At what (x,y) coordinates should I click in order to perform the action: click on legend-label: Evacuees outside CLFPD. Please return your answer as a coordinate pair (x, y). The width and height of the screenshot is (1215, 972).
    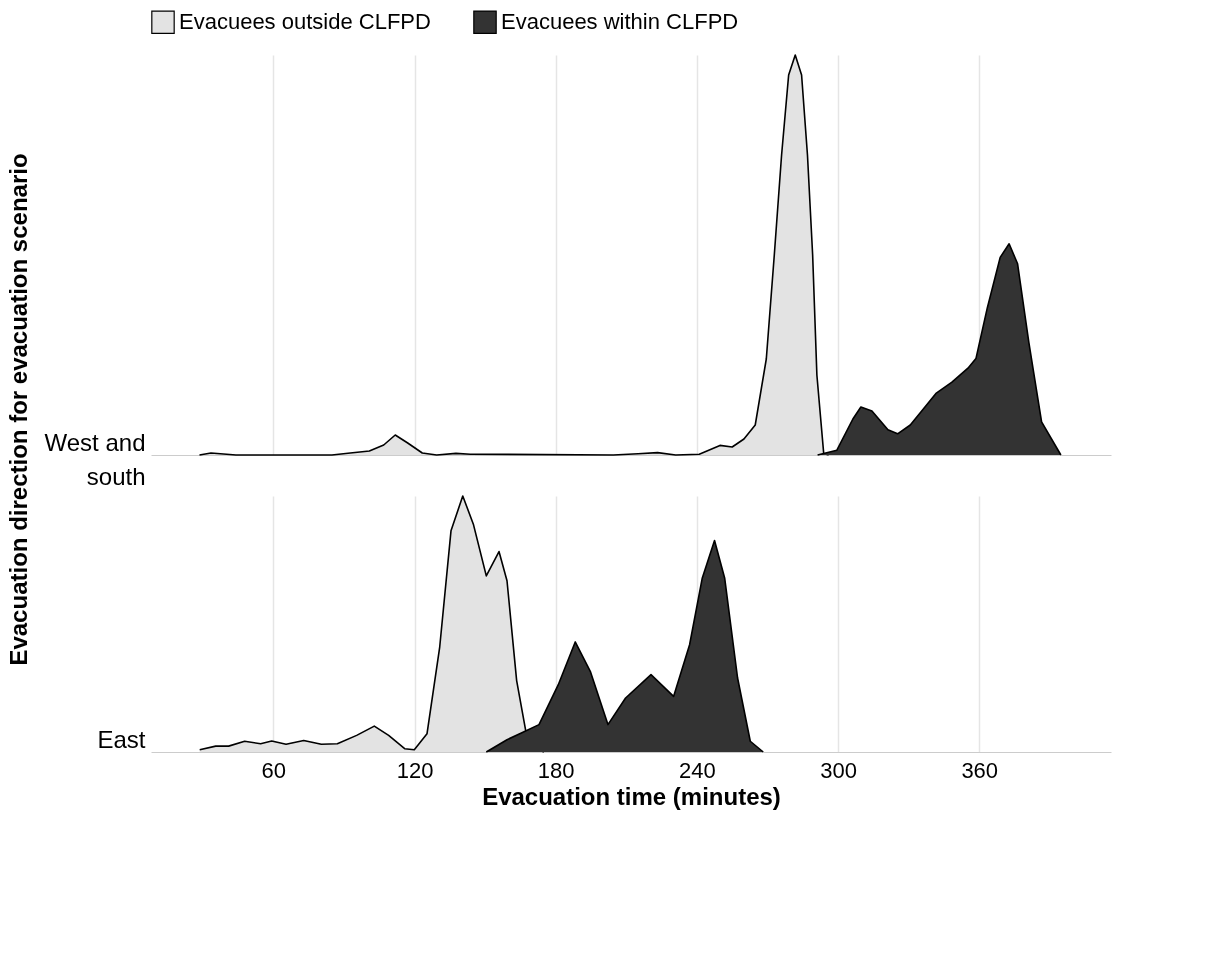
    Looking at the image, I should click on (305, 22).